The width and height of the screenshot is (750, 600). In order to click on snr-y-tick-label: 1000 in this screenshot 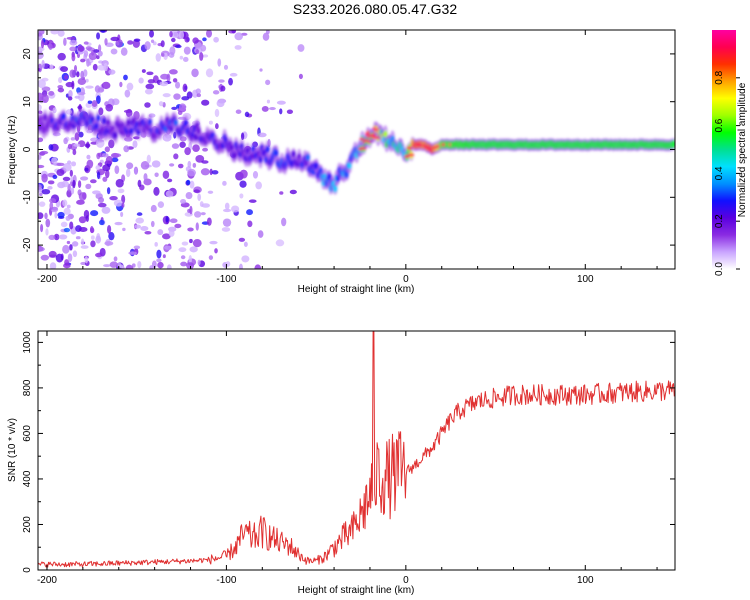, I will do `click(27, 342)`.